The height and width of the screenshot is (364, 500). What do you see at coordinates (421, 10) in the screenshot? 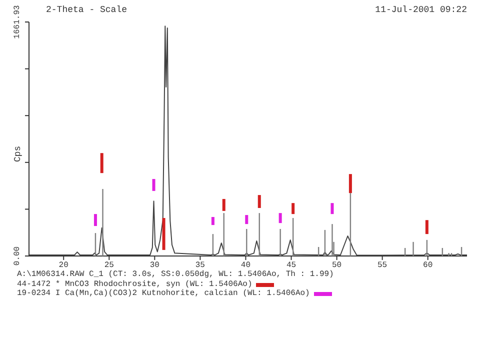
I see `text: 11-Jul-2001 09:22` at bounding box center [421, 10].